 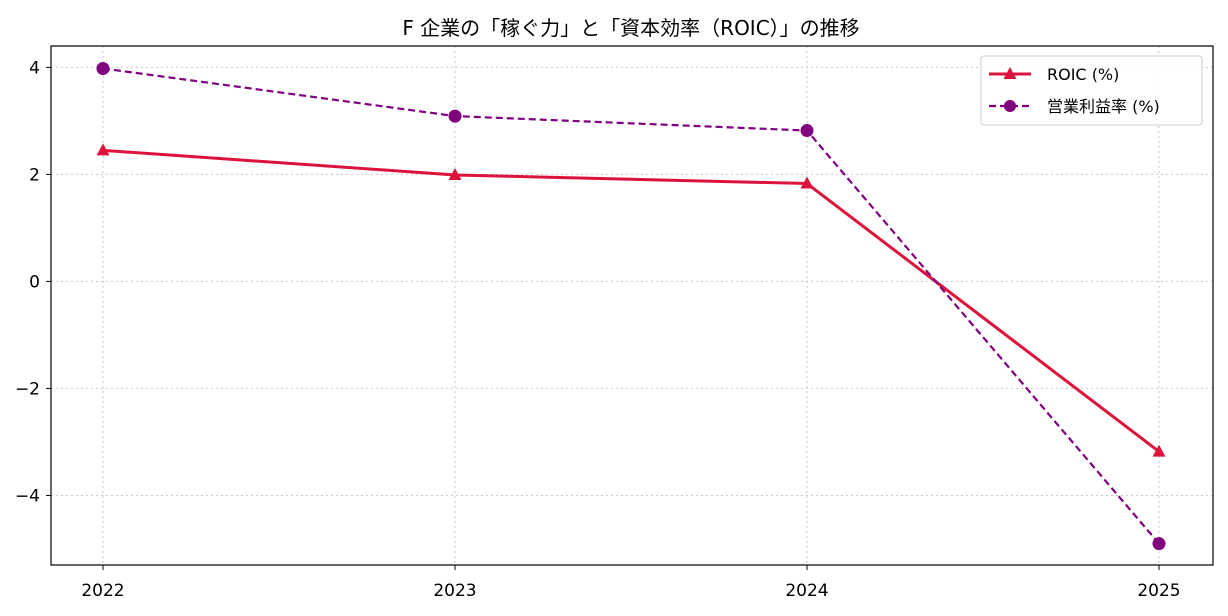 What do you see at coordinates (27, 496) in the screenshot?
I see `y-tick-label: −4` at bounding box center [27, 496].